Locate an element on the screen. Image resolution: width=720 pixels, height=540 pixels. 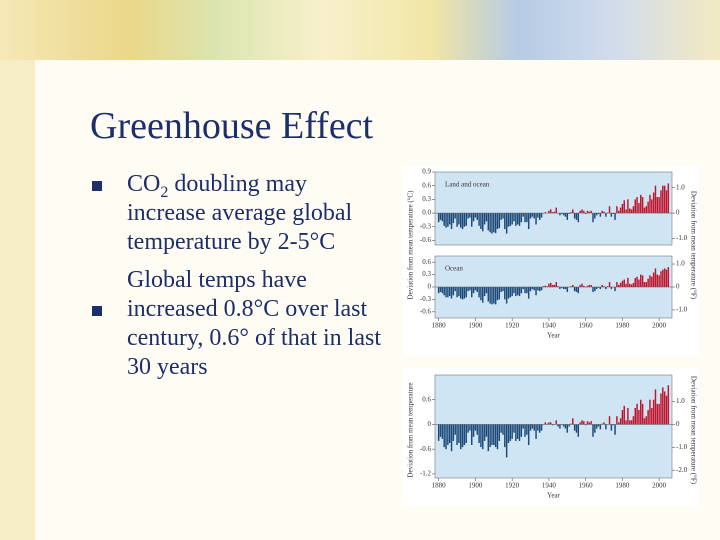
series-label: Land and ocean is located at coordinates (467, 185).